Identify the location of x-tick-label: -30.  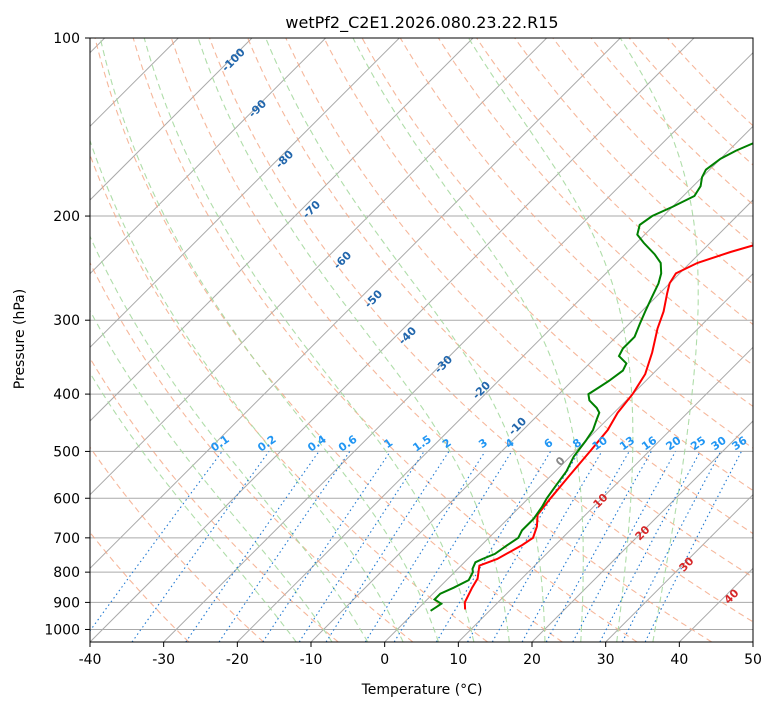
(163, 660).